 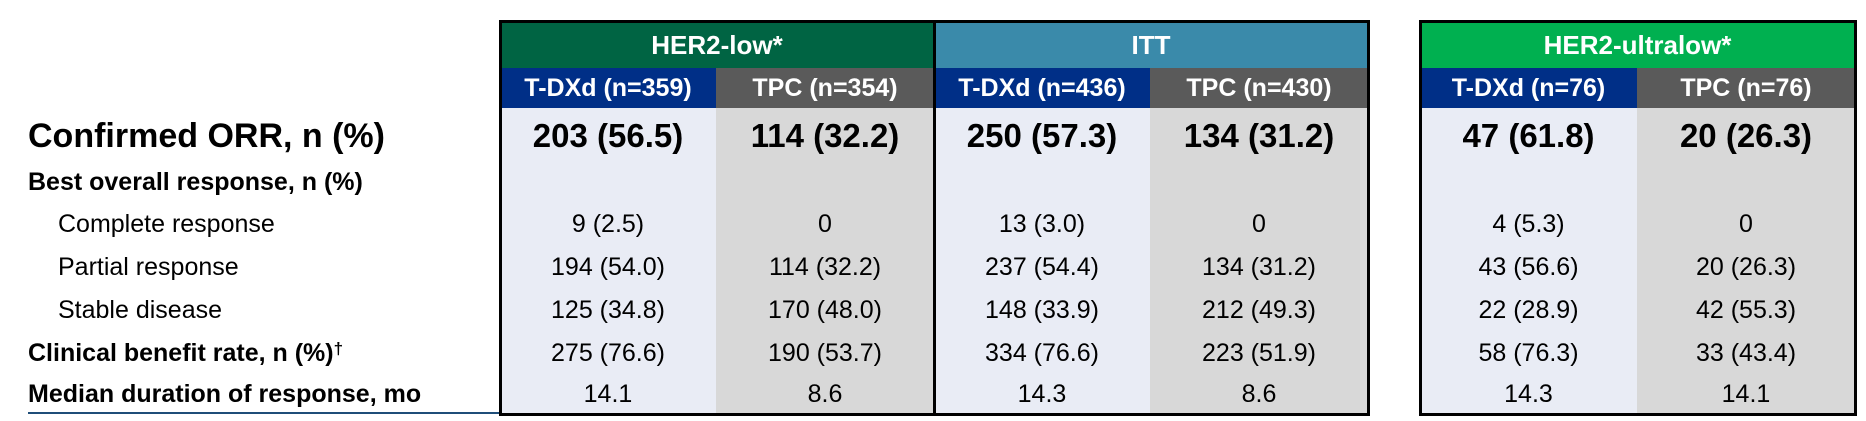 I want to click on her2-ultralow-tpc-column-bg, so click(x=1746, y=260).